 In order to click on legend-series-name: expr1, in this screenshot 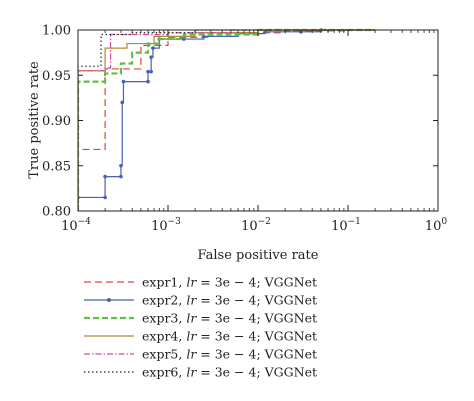, I will do `click(164, 282)`.